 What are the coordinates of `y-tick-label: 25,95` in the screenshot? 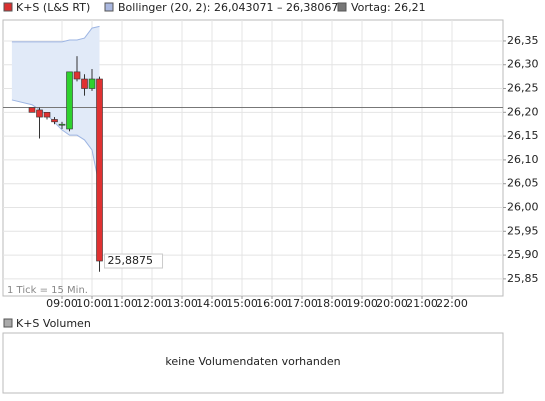 It's located at (523, 230).